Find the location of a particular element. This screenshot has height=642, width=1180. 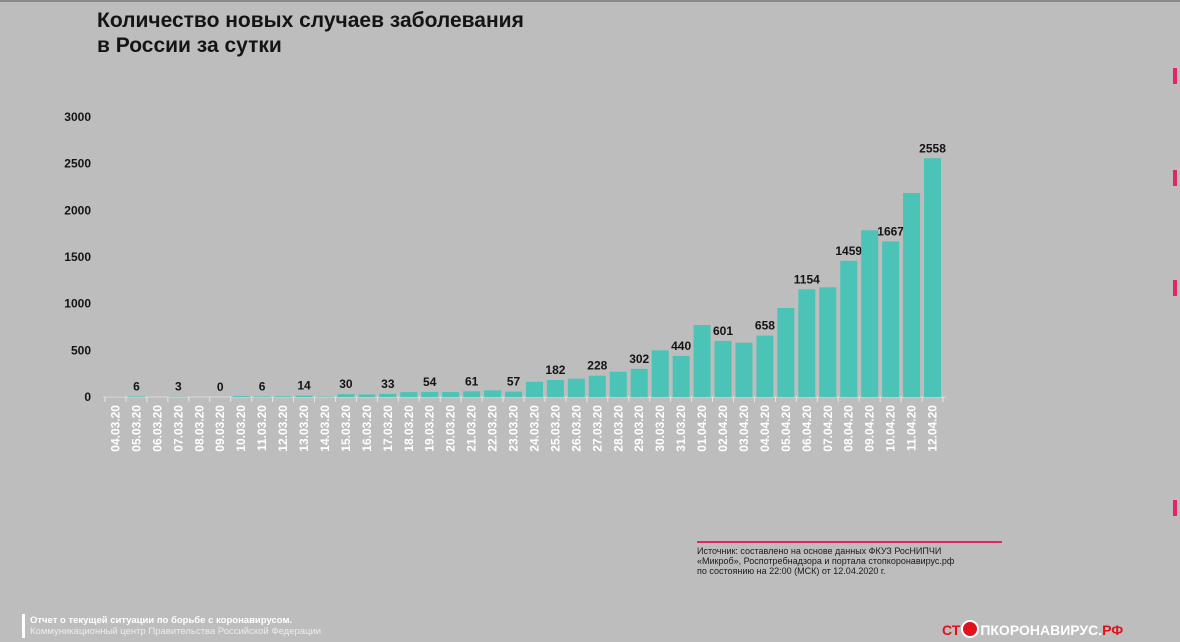

edge-marker is located at coordinates (1175, 508).